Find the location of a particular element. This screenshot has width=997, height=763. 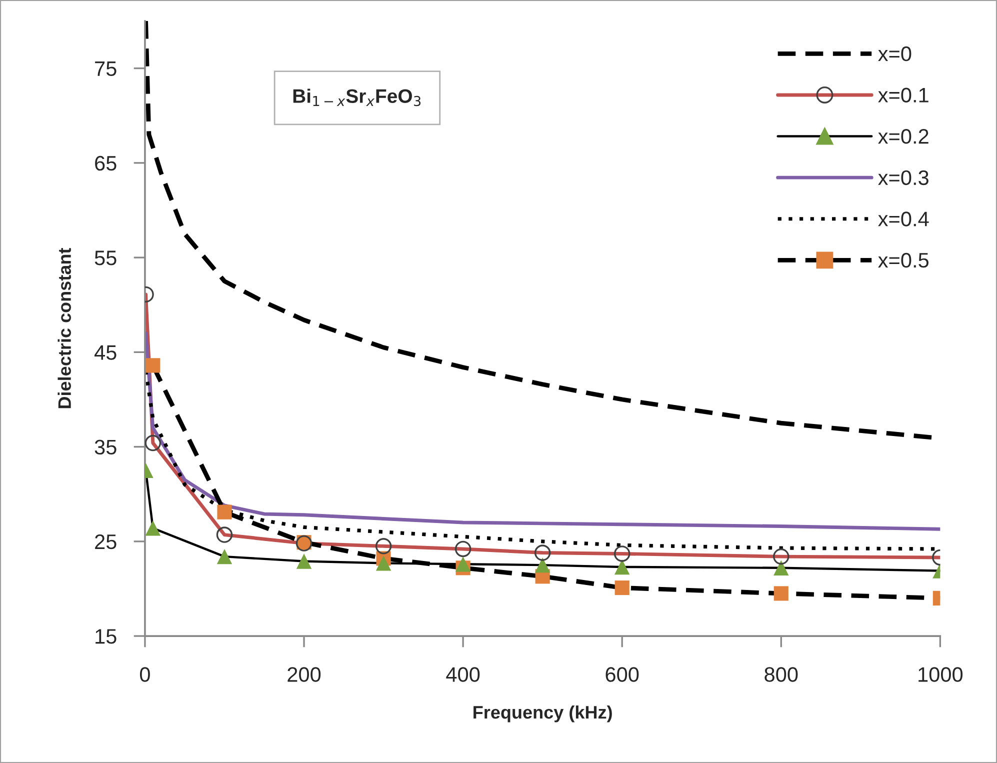

legend-label: x=0.4 is located at coordinates (903, 219).